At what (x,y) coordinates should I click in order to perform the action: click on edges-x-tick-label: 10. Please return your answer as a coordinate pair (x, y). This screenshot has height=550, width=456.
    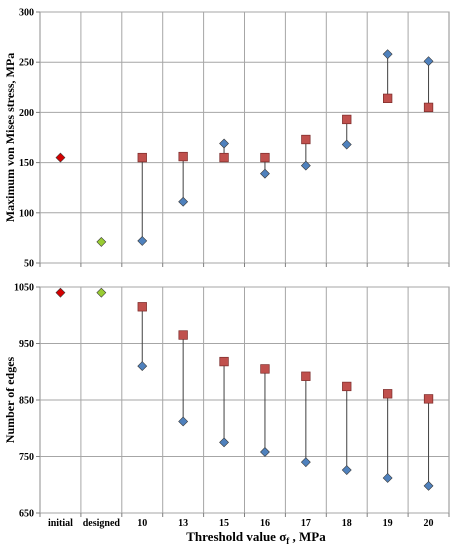
    Looking at the image, I should click on (142, 523).